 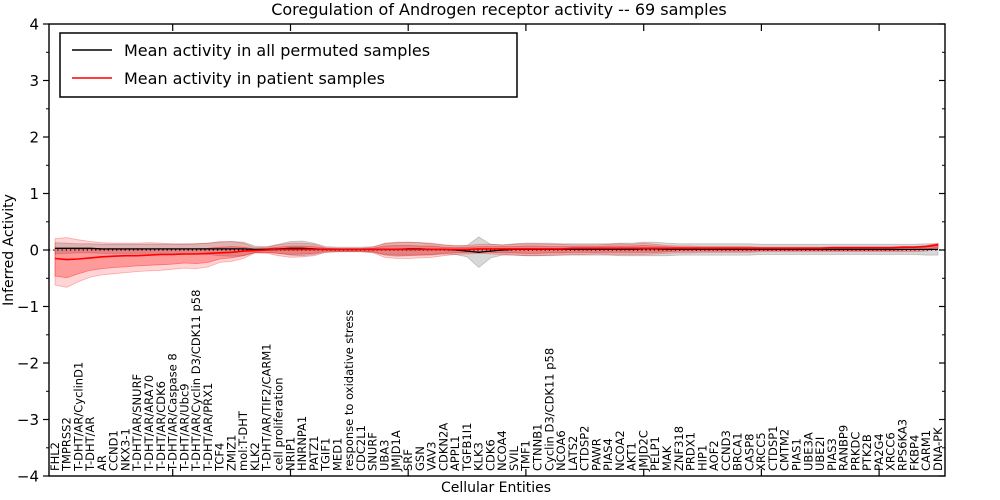 What do you see at coordinates (28, 363) in the screenshot?
I see `y-tick-label: −2` at bounding box center [28, 363].